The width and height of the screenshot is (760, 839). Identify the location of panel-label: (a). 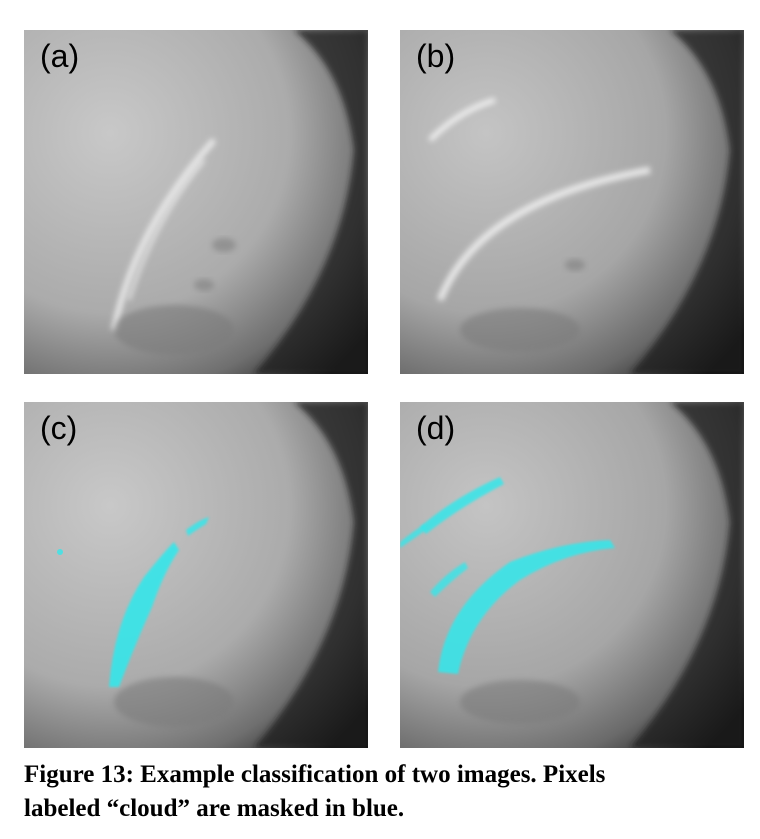
(60, 56).